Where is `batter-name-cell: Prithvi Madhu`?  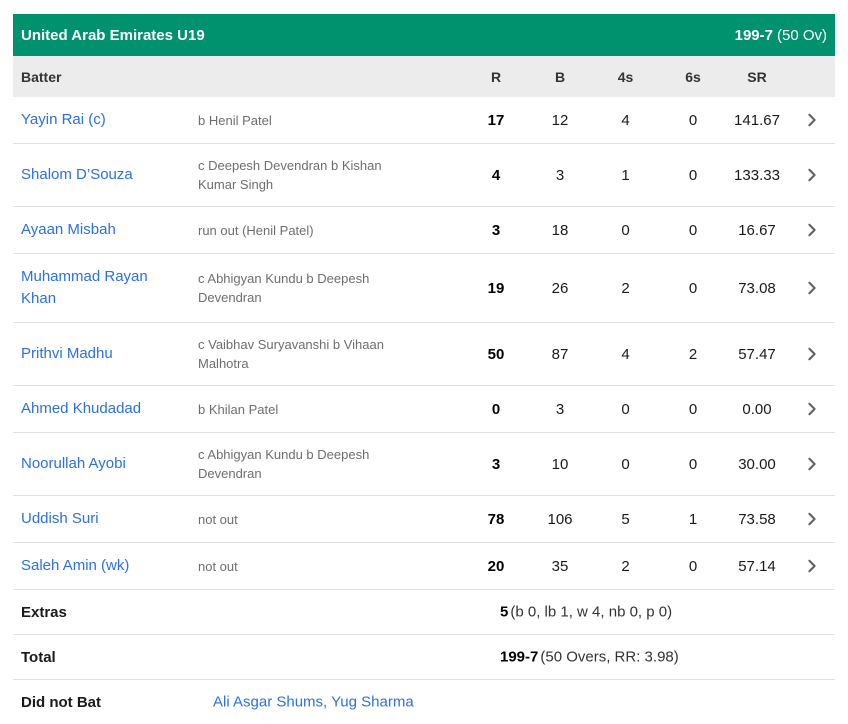
batter-name-cell: Prithvi Madhu is located at coordinates (105, 354).